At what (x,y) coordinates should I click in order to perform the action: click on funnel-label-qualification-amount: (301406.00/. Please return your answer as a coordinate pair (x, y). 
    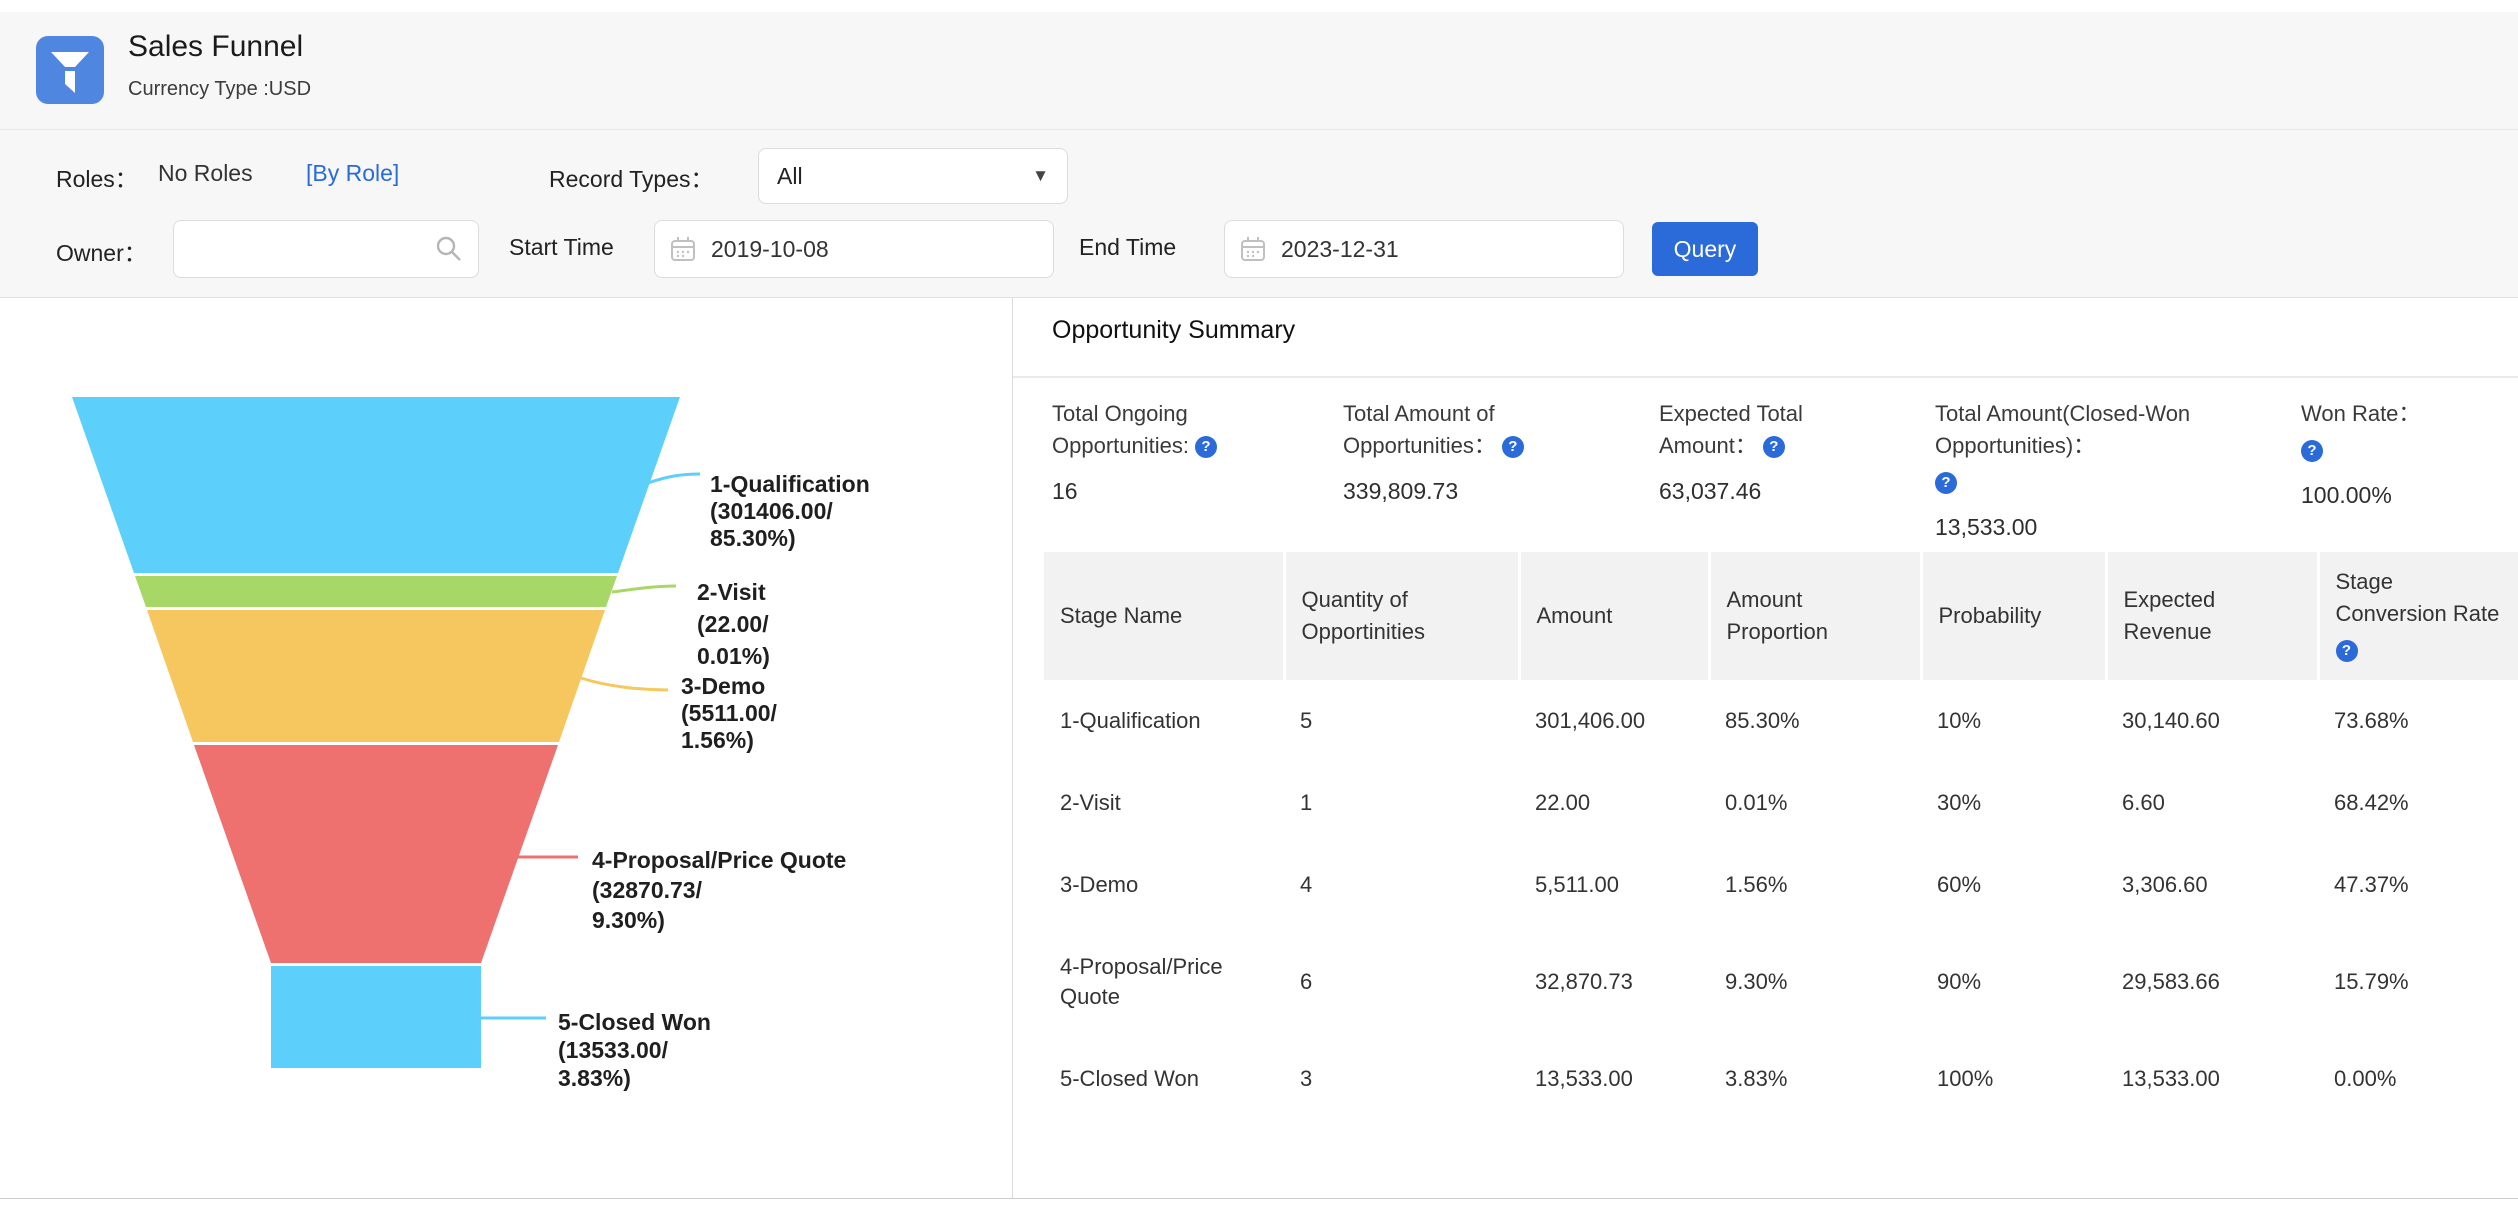
    Looking at the image, I should click on (771, 511).